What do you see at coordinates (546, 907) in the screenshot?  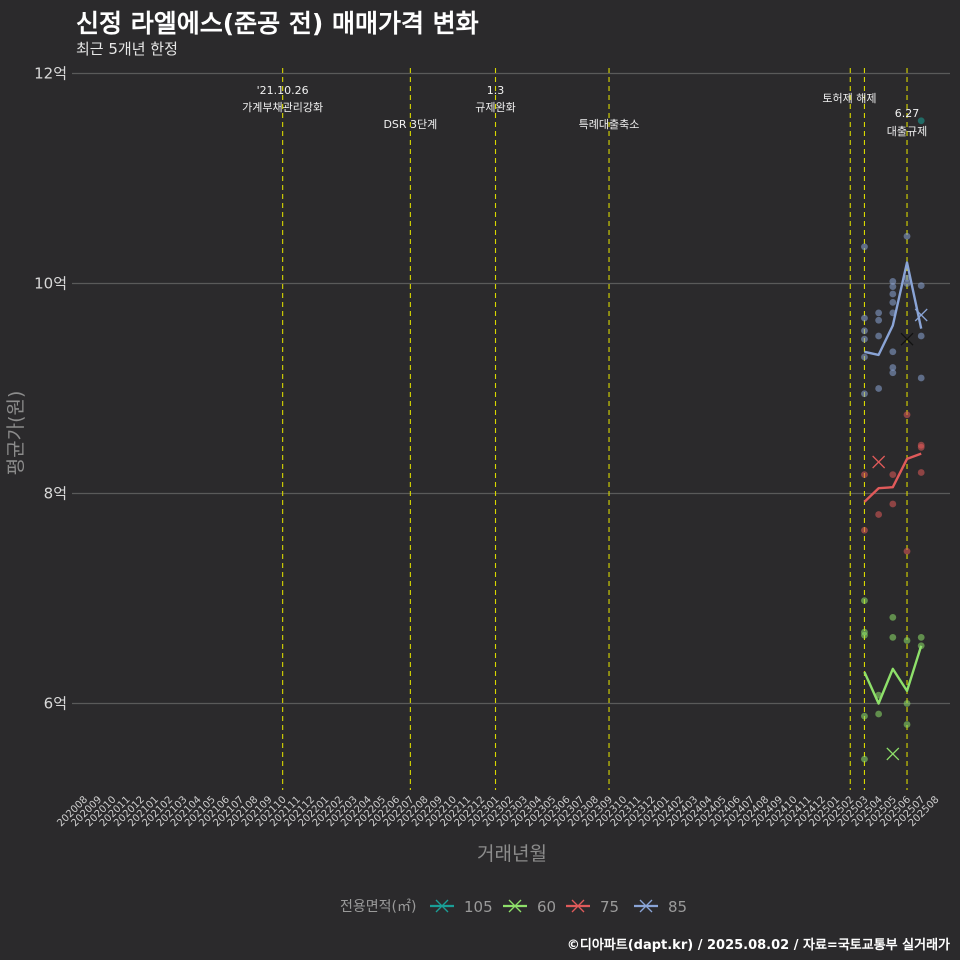 I see `legend-label-60: 60` at bounding box center [546, 907].